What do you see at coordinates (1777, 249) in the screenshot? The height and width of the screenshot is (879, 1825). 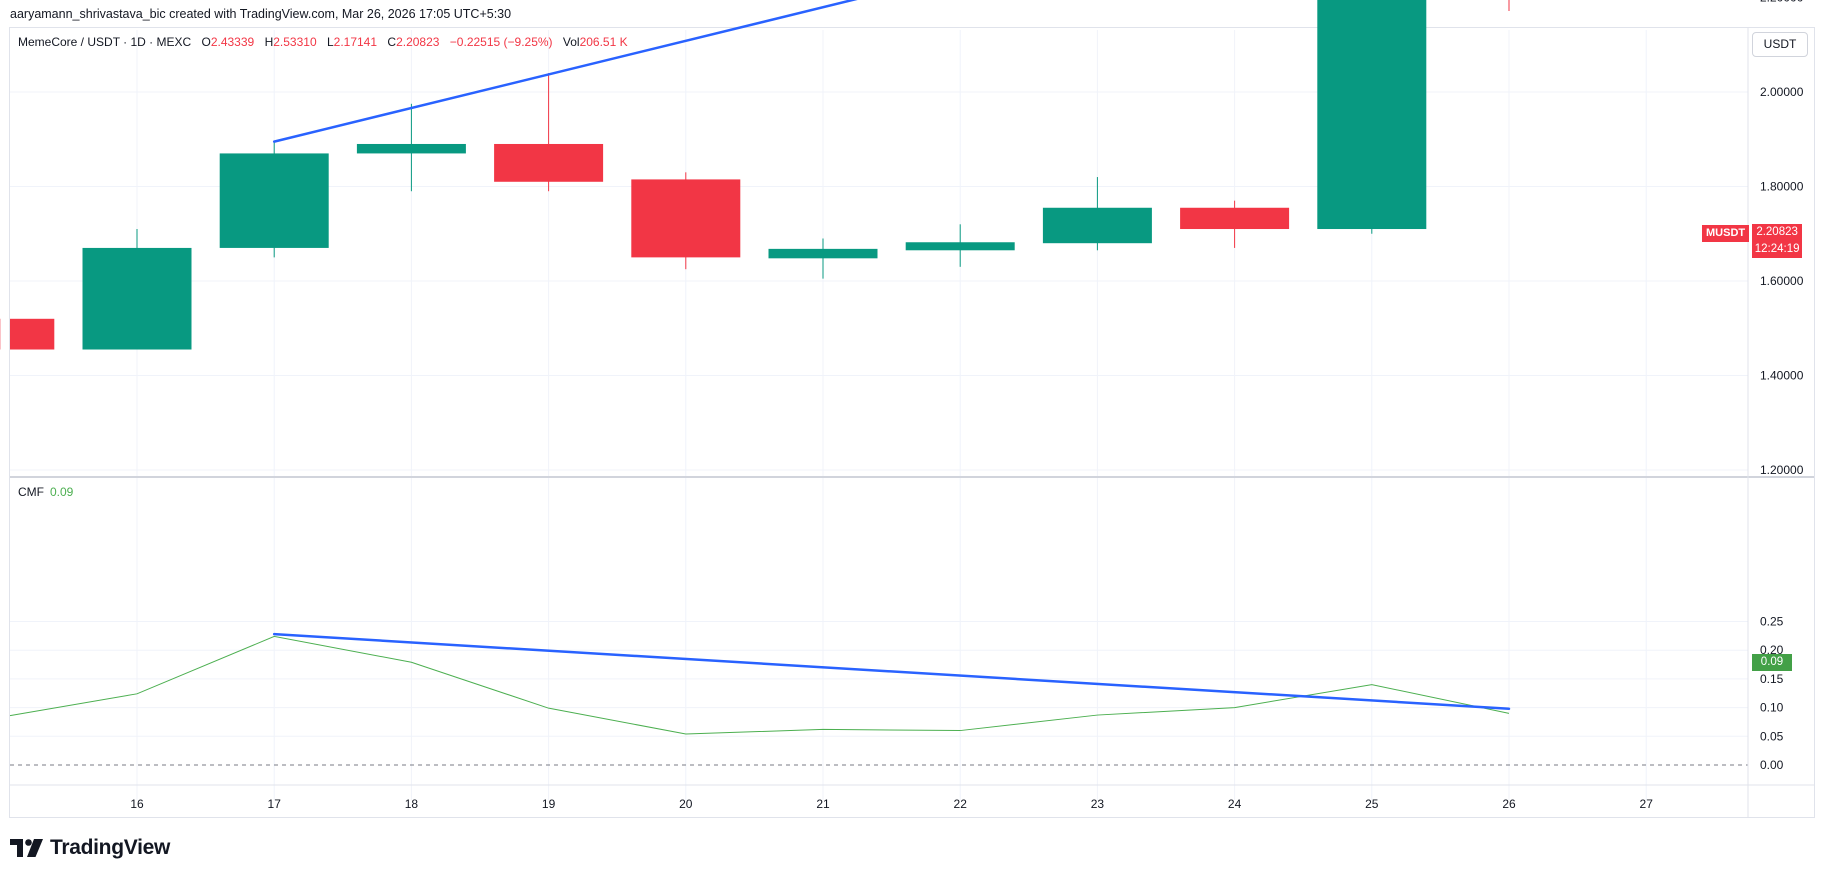 I see `price-tag-countdown: 12:24:19` at bounding box center [1777, 249].